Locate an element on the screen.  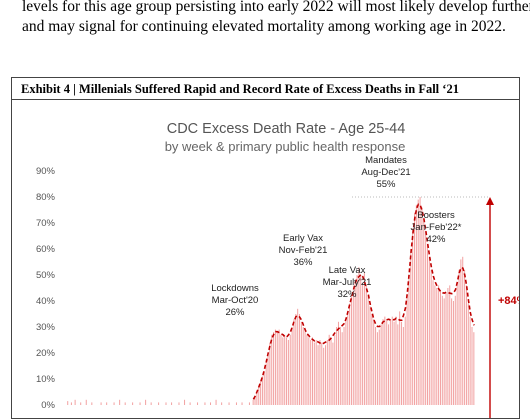
annotation-text: Nov-Feb'21 is located at coordinates (303, 250).